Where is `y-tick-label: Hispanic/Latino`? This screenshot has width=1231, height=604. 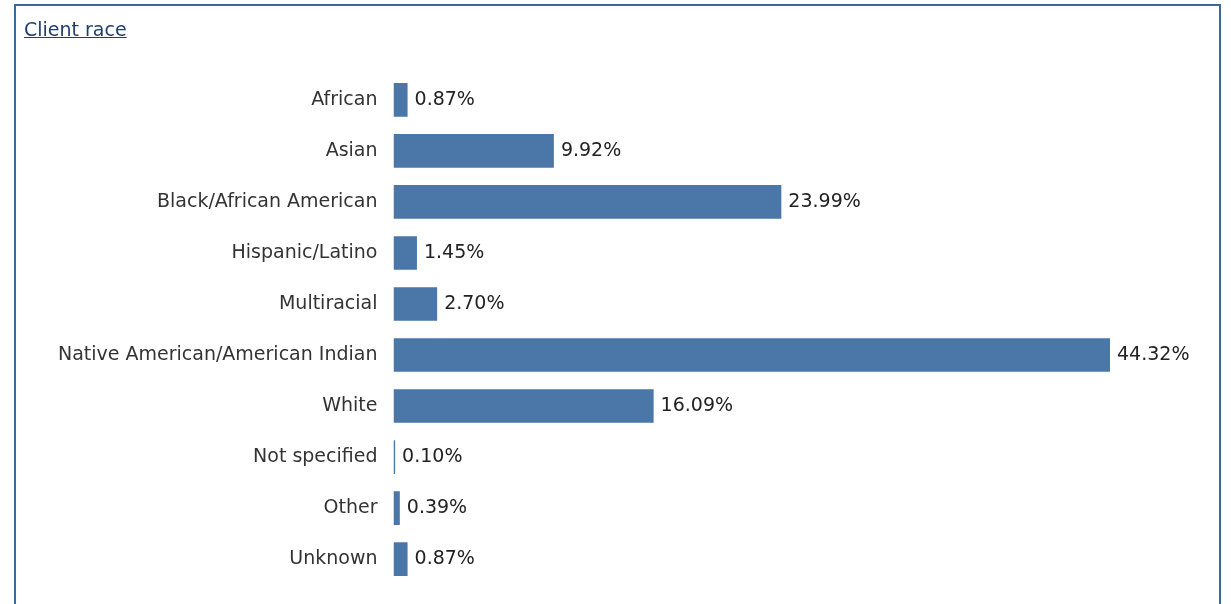 y-tick-label: Hispanic/Latino is located at coordinates (304, 250).